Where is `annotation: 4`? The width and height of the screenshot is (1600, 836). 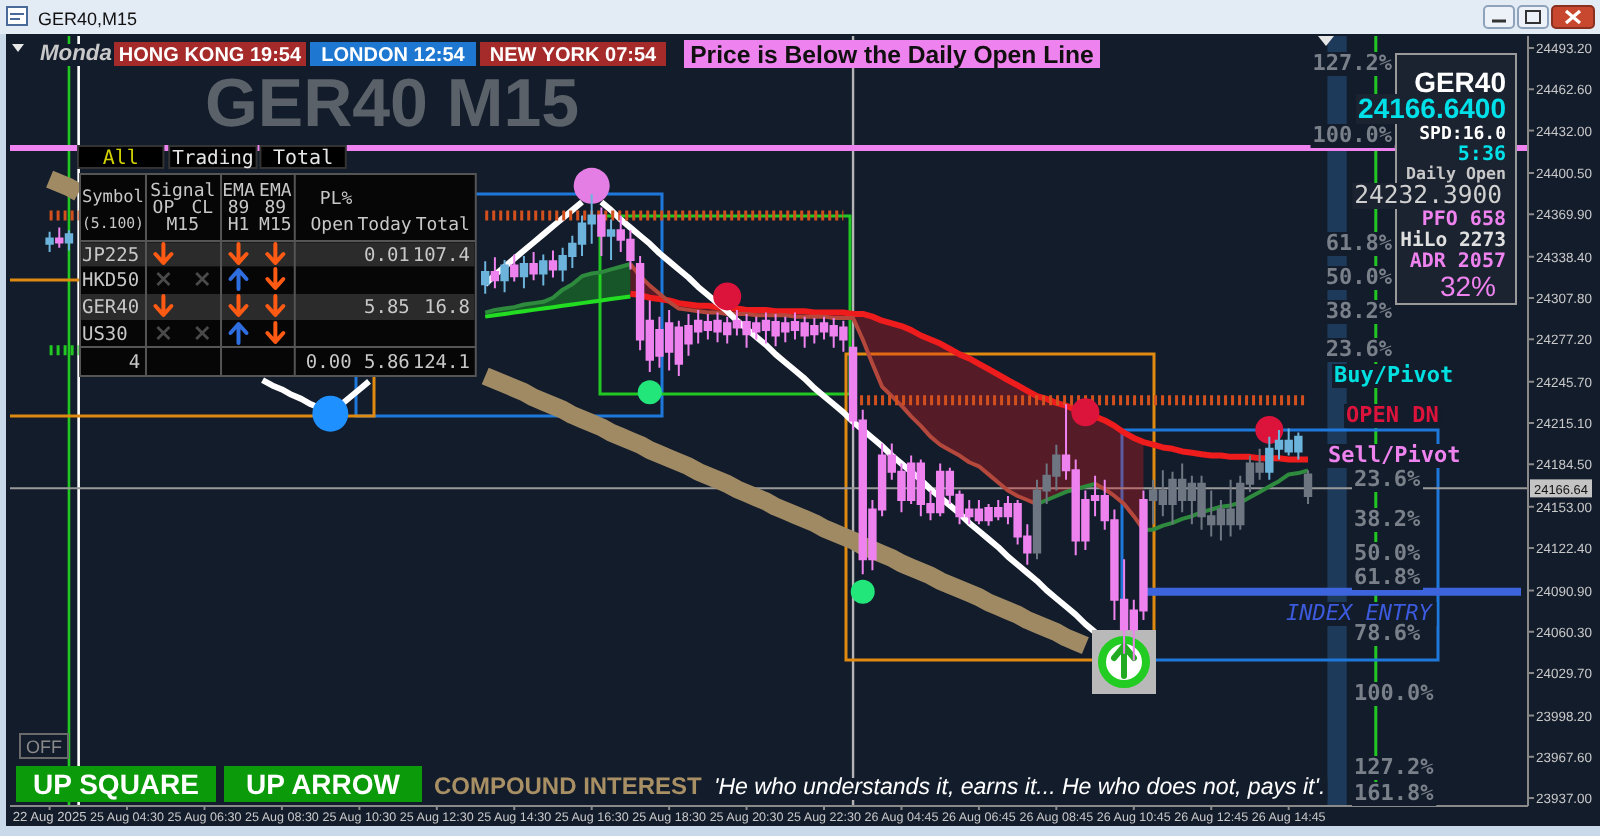
annotation: 4 is located at coordinates (134, 363).